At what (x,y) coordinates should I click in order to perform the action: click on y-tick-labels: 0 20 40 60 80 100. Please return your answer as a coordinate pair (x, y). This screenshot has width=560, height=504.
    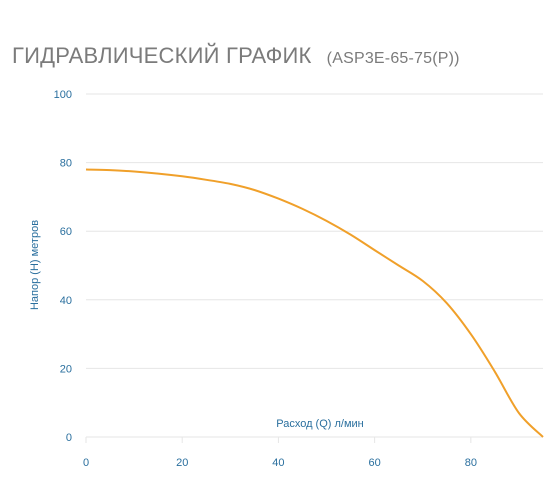
    Looking at the image, I should click on (63, 266).